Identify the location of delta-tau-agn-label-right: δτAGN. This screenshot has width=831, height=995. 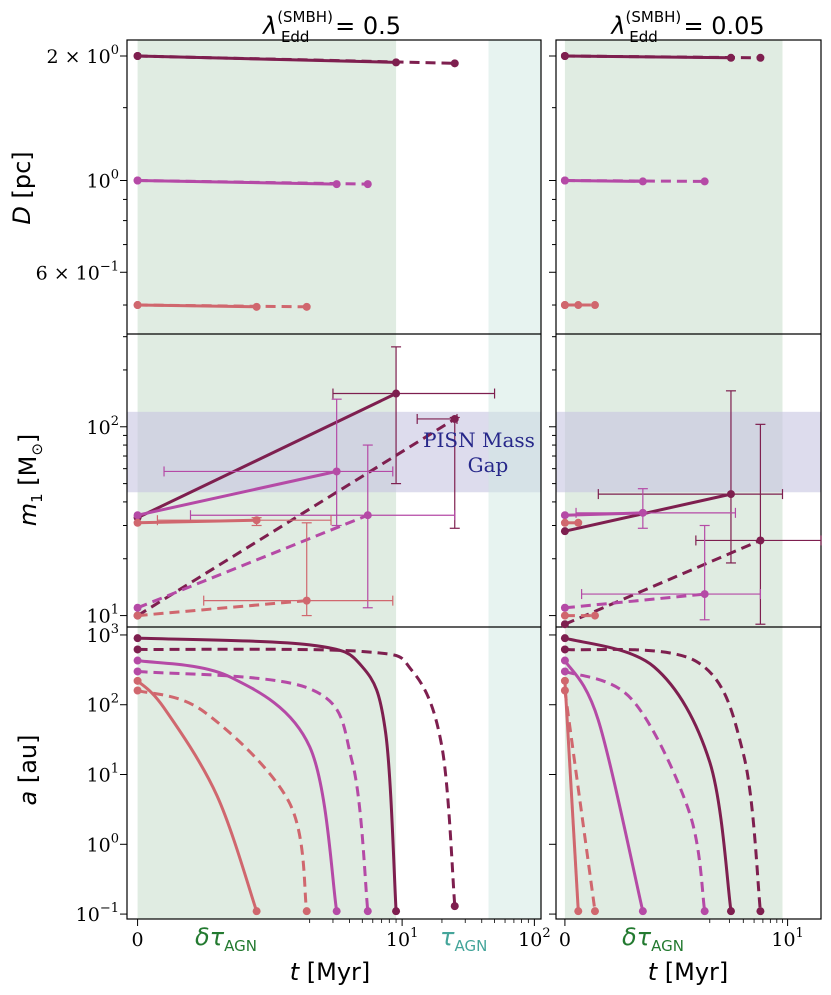
(653, 939).